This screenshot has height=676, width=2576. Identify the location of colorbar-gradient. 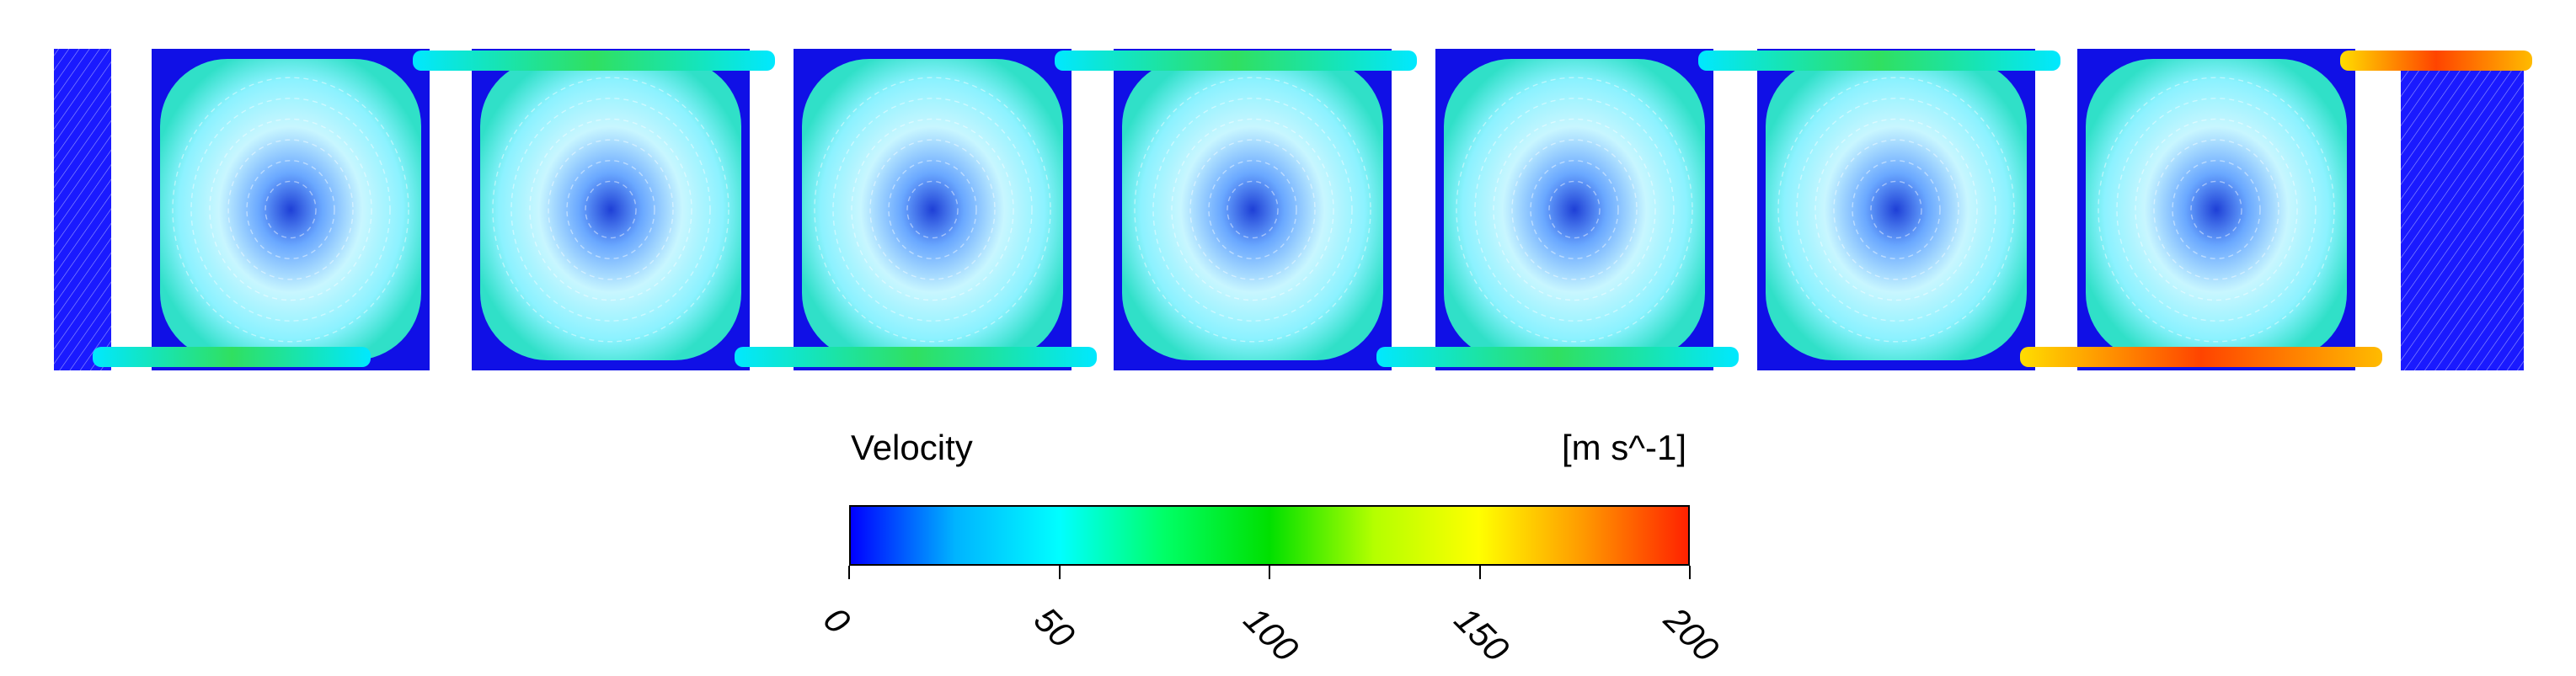
(1269, 535).